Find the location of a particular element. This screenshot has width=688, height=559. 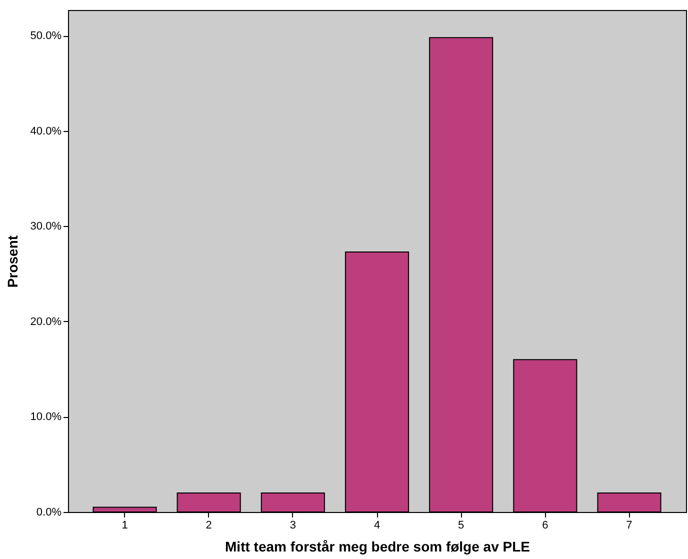

y-tick-label: 50.0% is located at coordinates (46, 36).